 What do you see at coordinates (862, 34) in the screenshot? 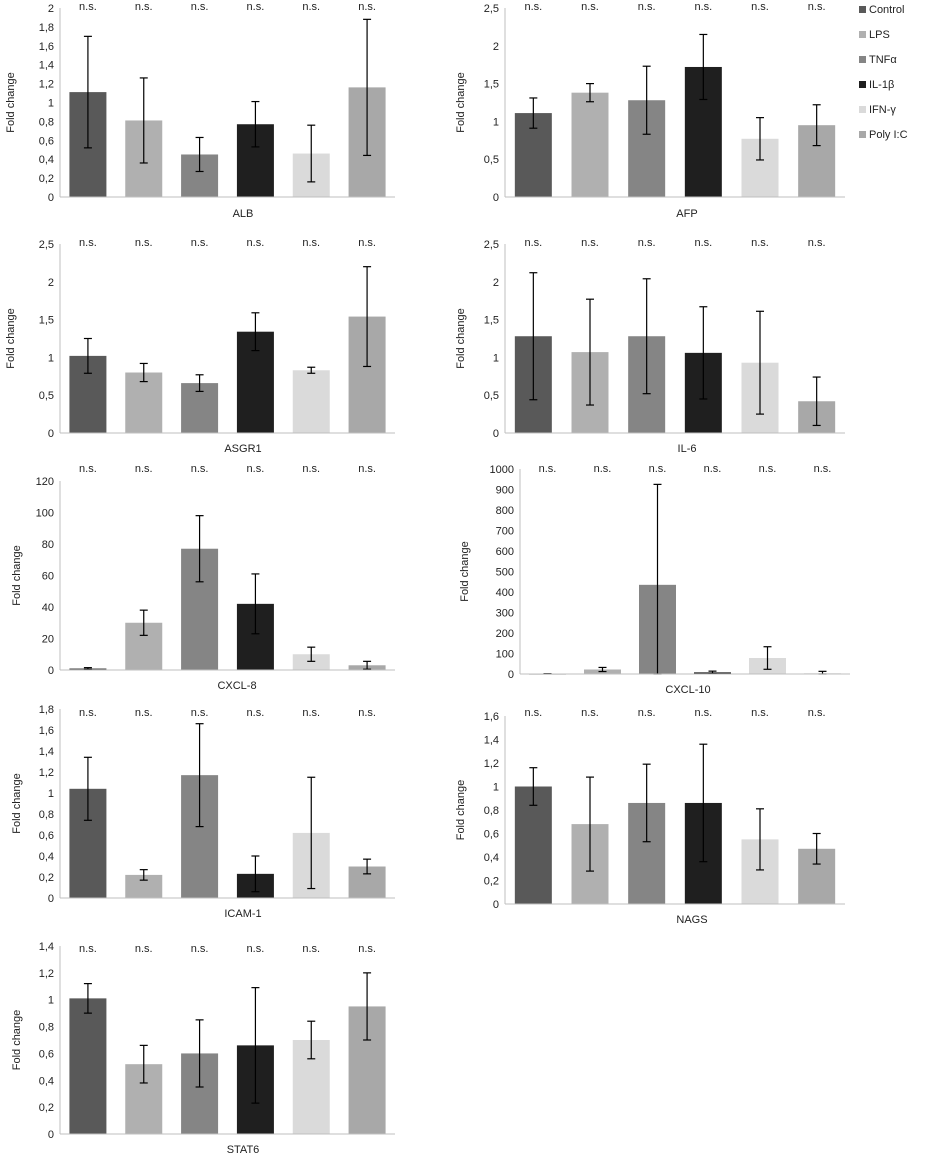
I see `legend-swatch-lps` at bounding box center [862, 34].